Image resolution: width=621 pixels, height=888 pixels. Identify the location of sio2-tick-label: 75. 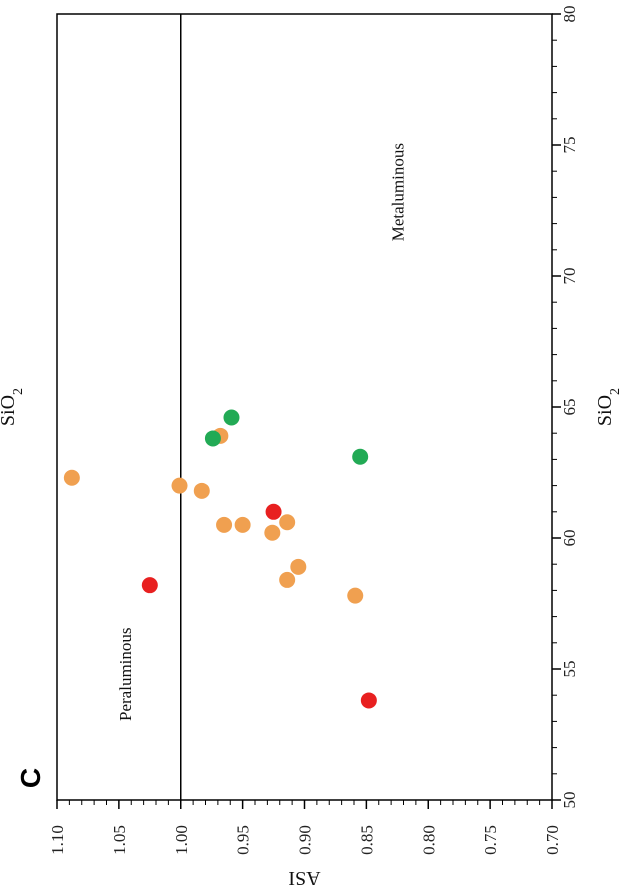
(569, 145).